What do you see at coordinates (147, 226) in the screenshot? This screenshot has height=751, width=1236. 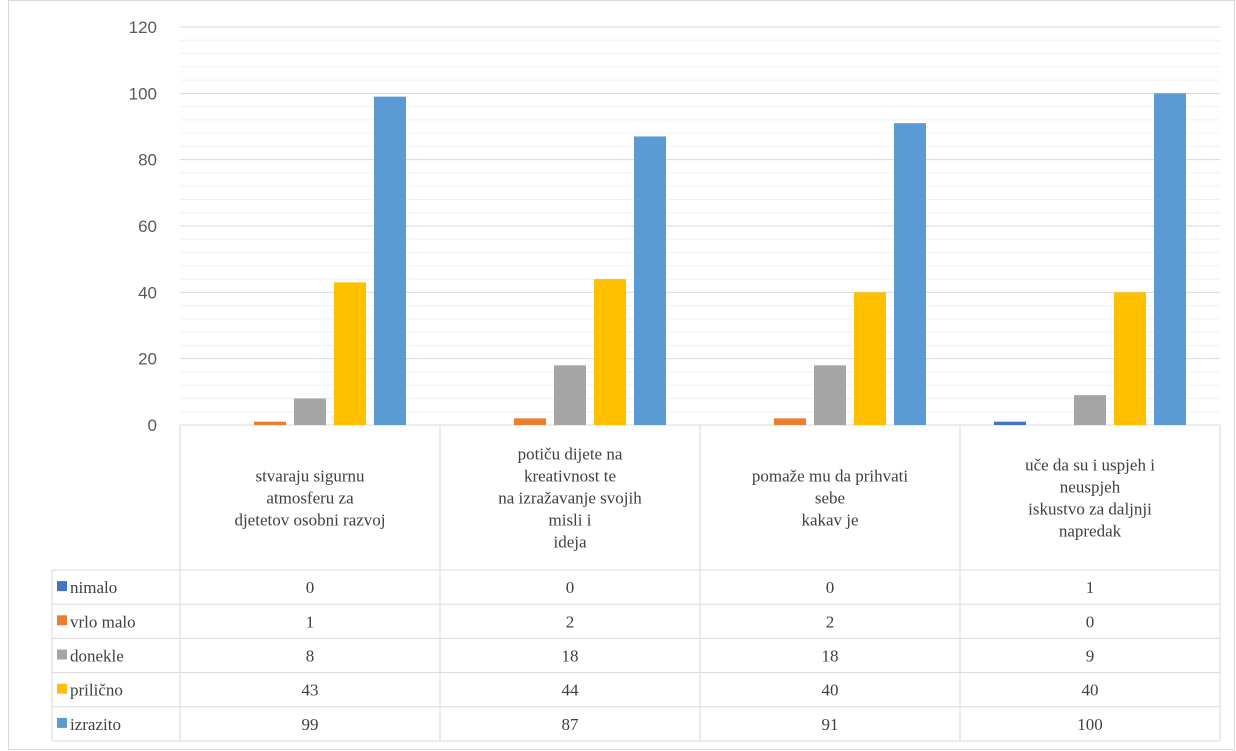 I see `y-tick-label: 60` at bounding box center [147, 226].